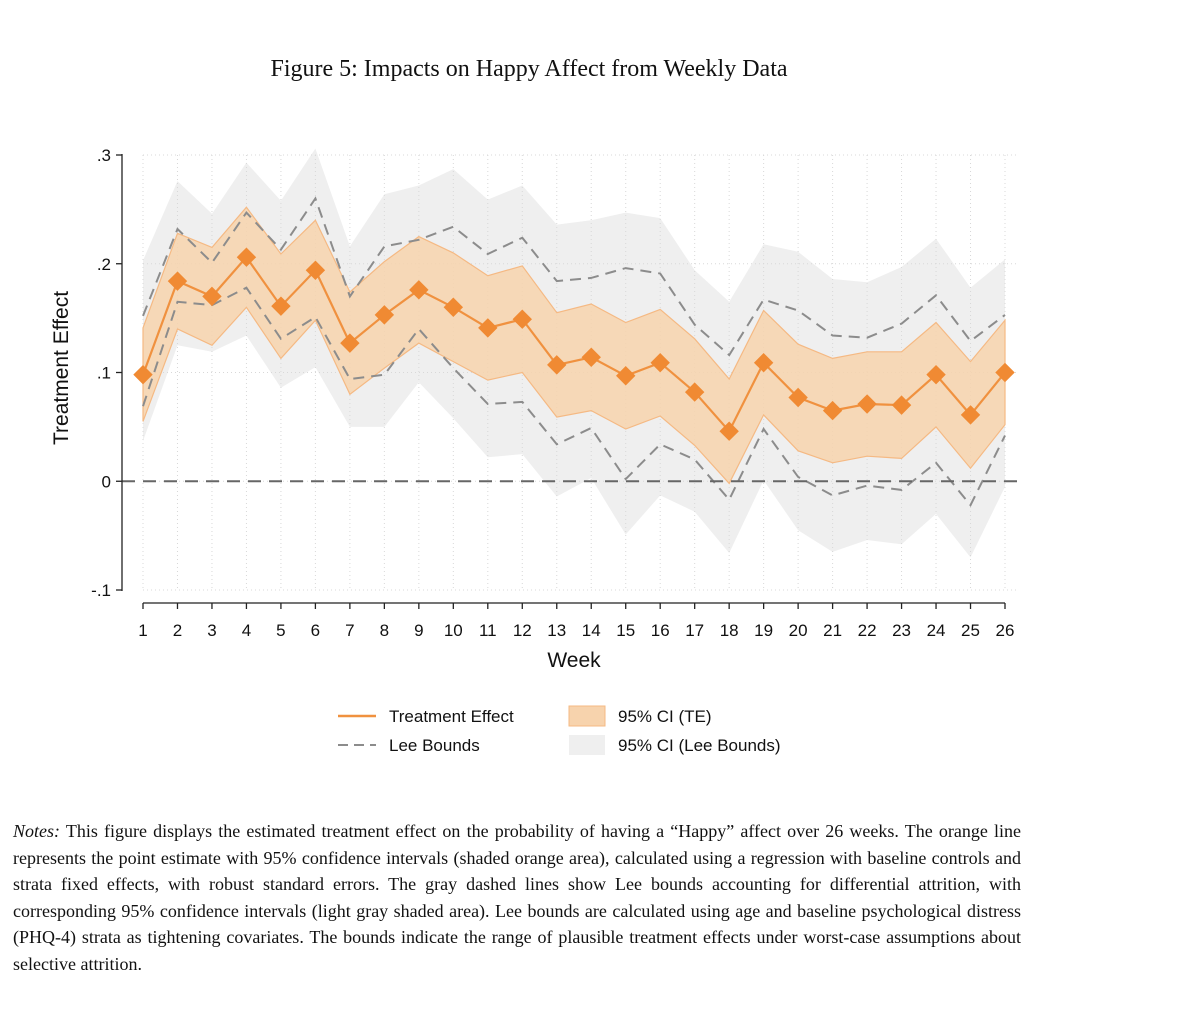 The image size is (1200, 1009). Describe the element at coordinates (177, 630) in the screenshot. I see `x-tick-label: 2` at that location.